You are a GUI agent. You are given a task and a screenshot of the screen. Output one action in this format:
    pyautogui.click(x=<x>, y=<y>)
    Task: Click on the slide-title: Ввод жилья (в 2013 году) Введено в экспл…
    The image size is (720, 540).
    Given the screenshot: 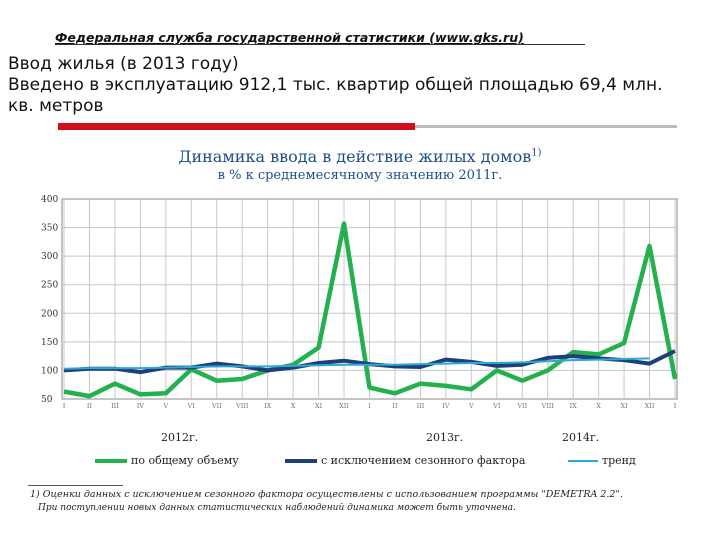 What is the action you would take?
    pyautogui.click(x=335, y=85)
    